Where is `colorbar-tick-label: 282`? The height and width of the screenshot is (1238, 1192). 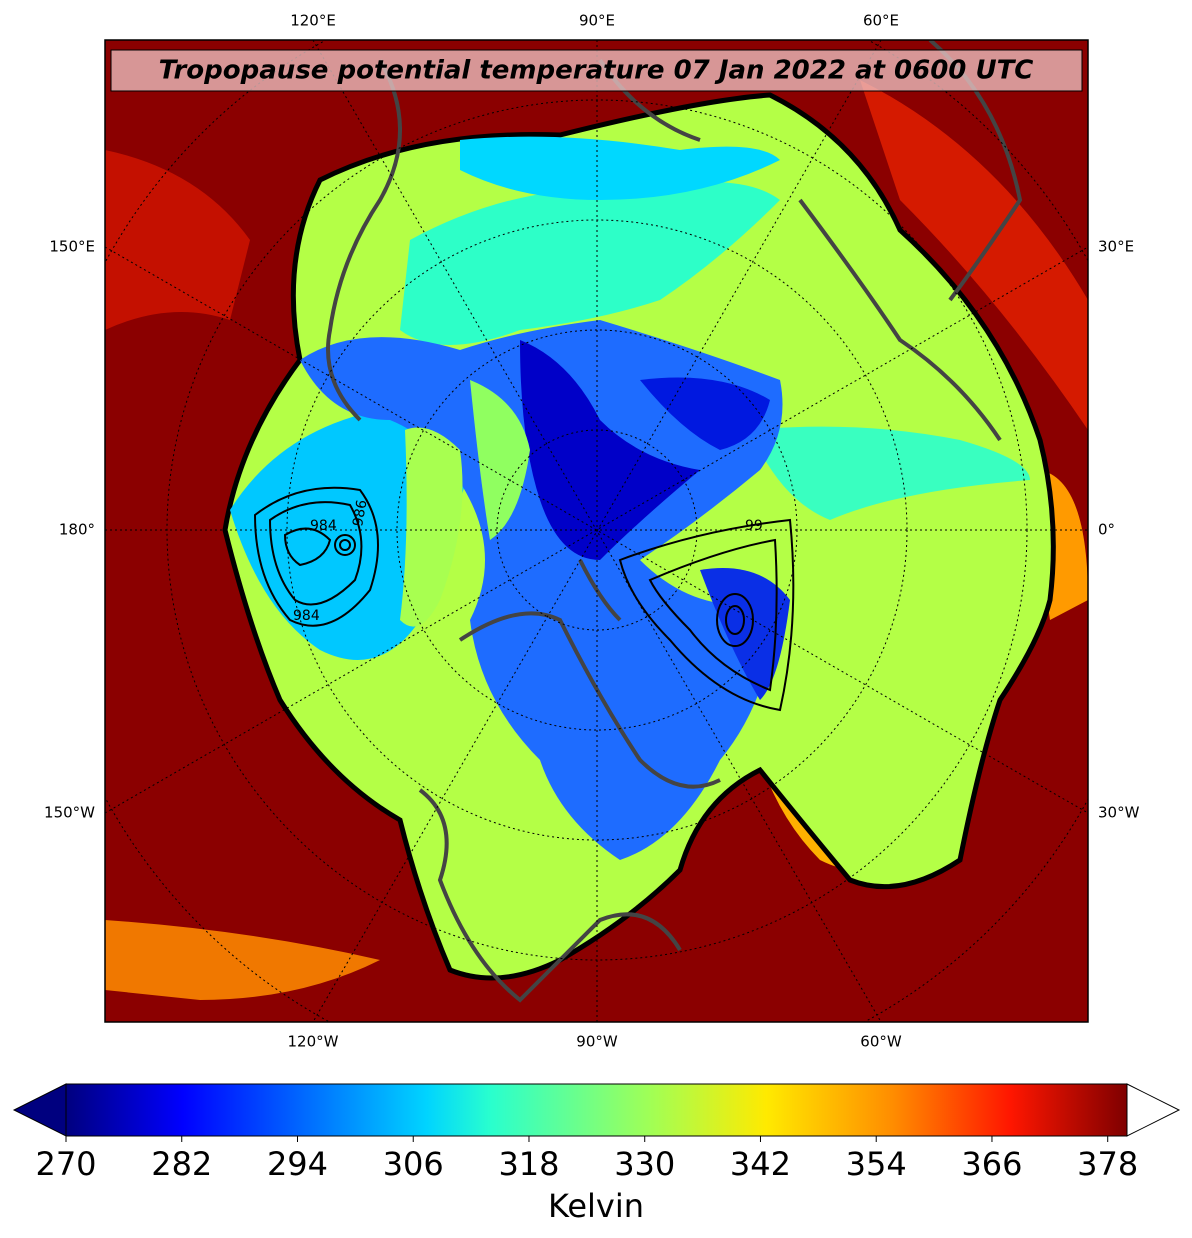 colorbar-tick-label: 282 is located at coordinates (181, 1164).